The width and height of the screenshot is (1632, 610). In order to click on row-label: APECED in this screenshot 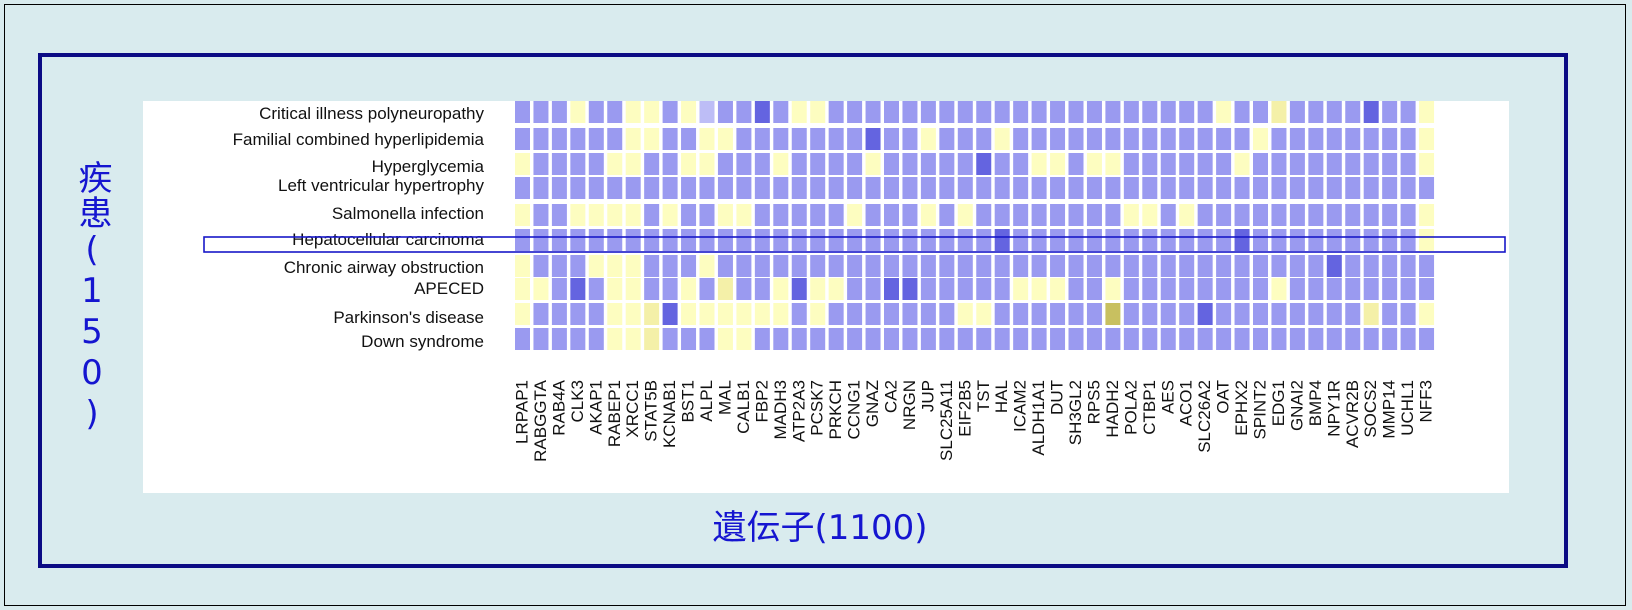, I will do `click(449, 288)`.